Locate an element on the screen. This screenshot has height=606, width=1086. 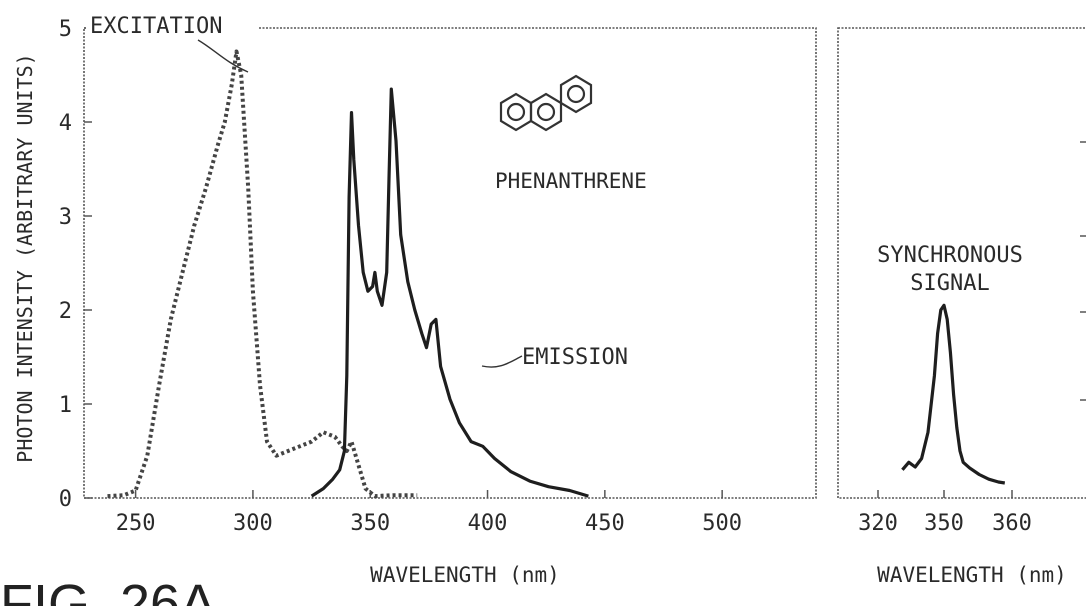
main-y-tick-label: 1 is located at coordinates (65, 405).